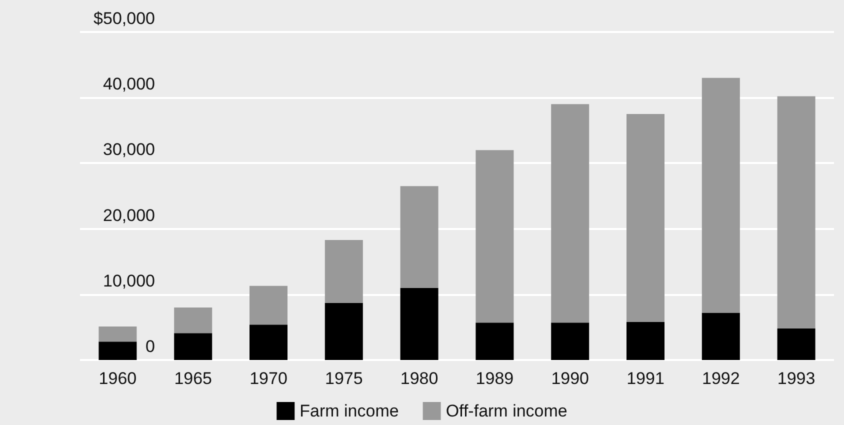 The image size is (844, 425). I want to click on x-tick-label: 1975, so click(343, 378).